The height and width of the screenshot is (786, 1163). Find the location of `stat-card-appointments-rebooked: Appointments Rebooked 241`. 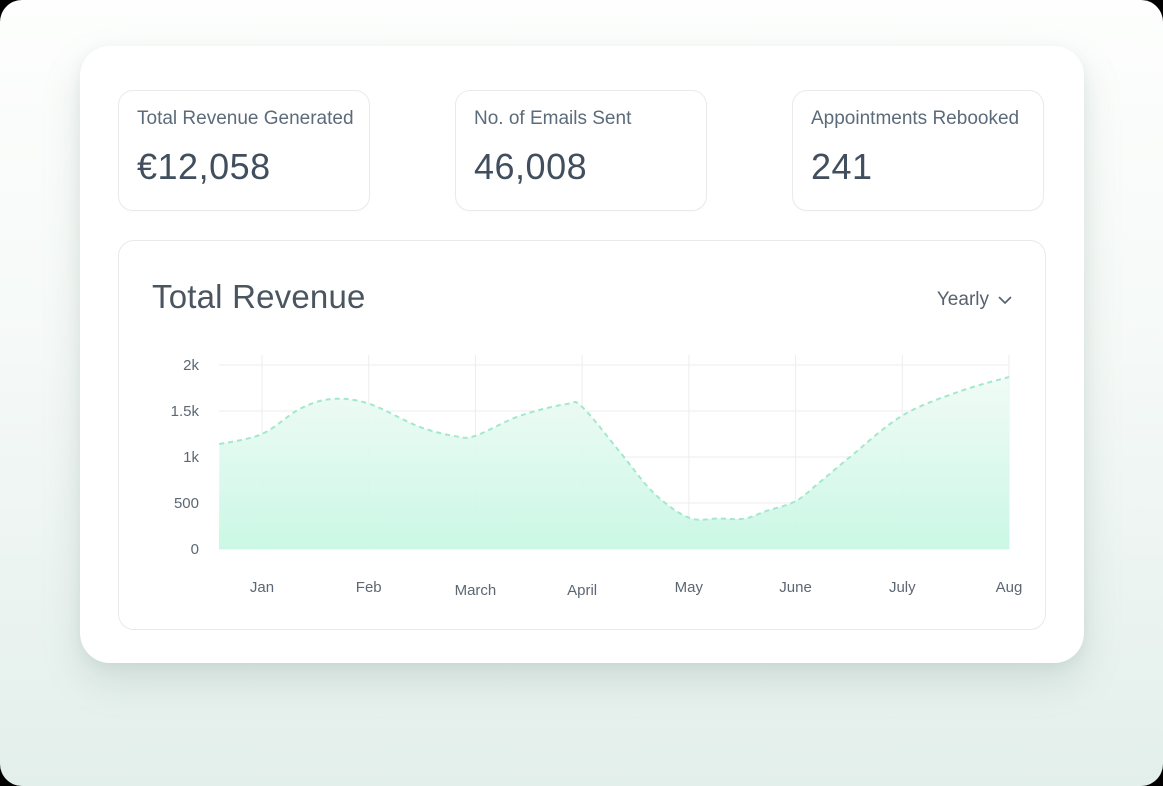

stat-card-appointments-rebooked: Appointments Rebooked 241 is located at coordinates (918, 150).